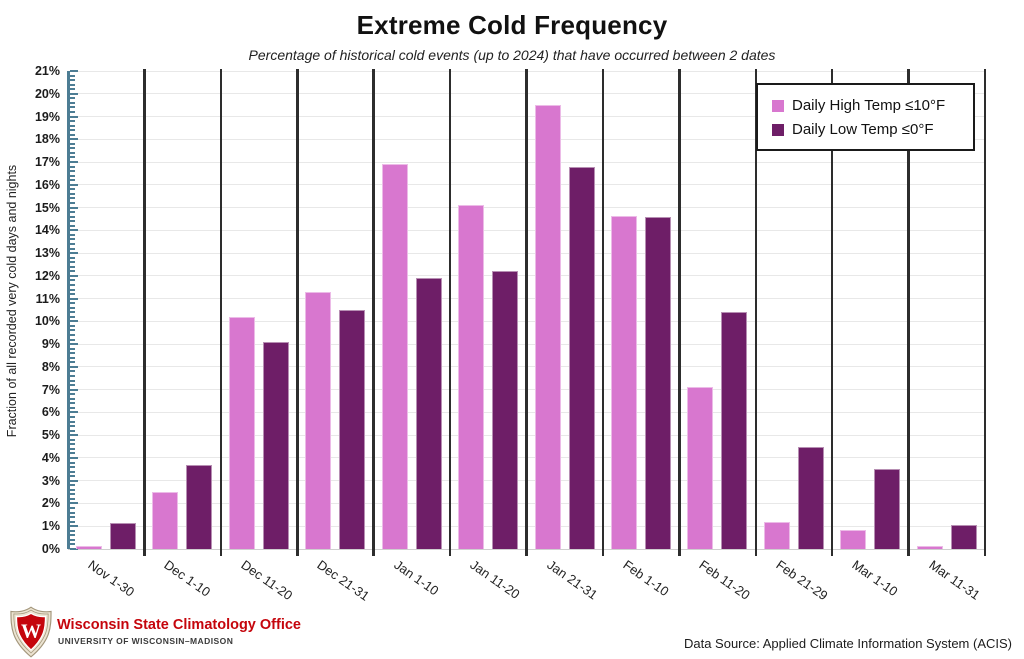  I want to click on y-tick-label: 1%, so click(50, 526).